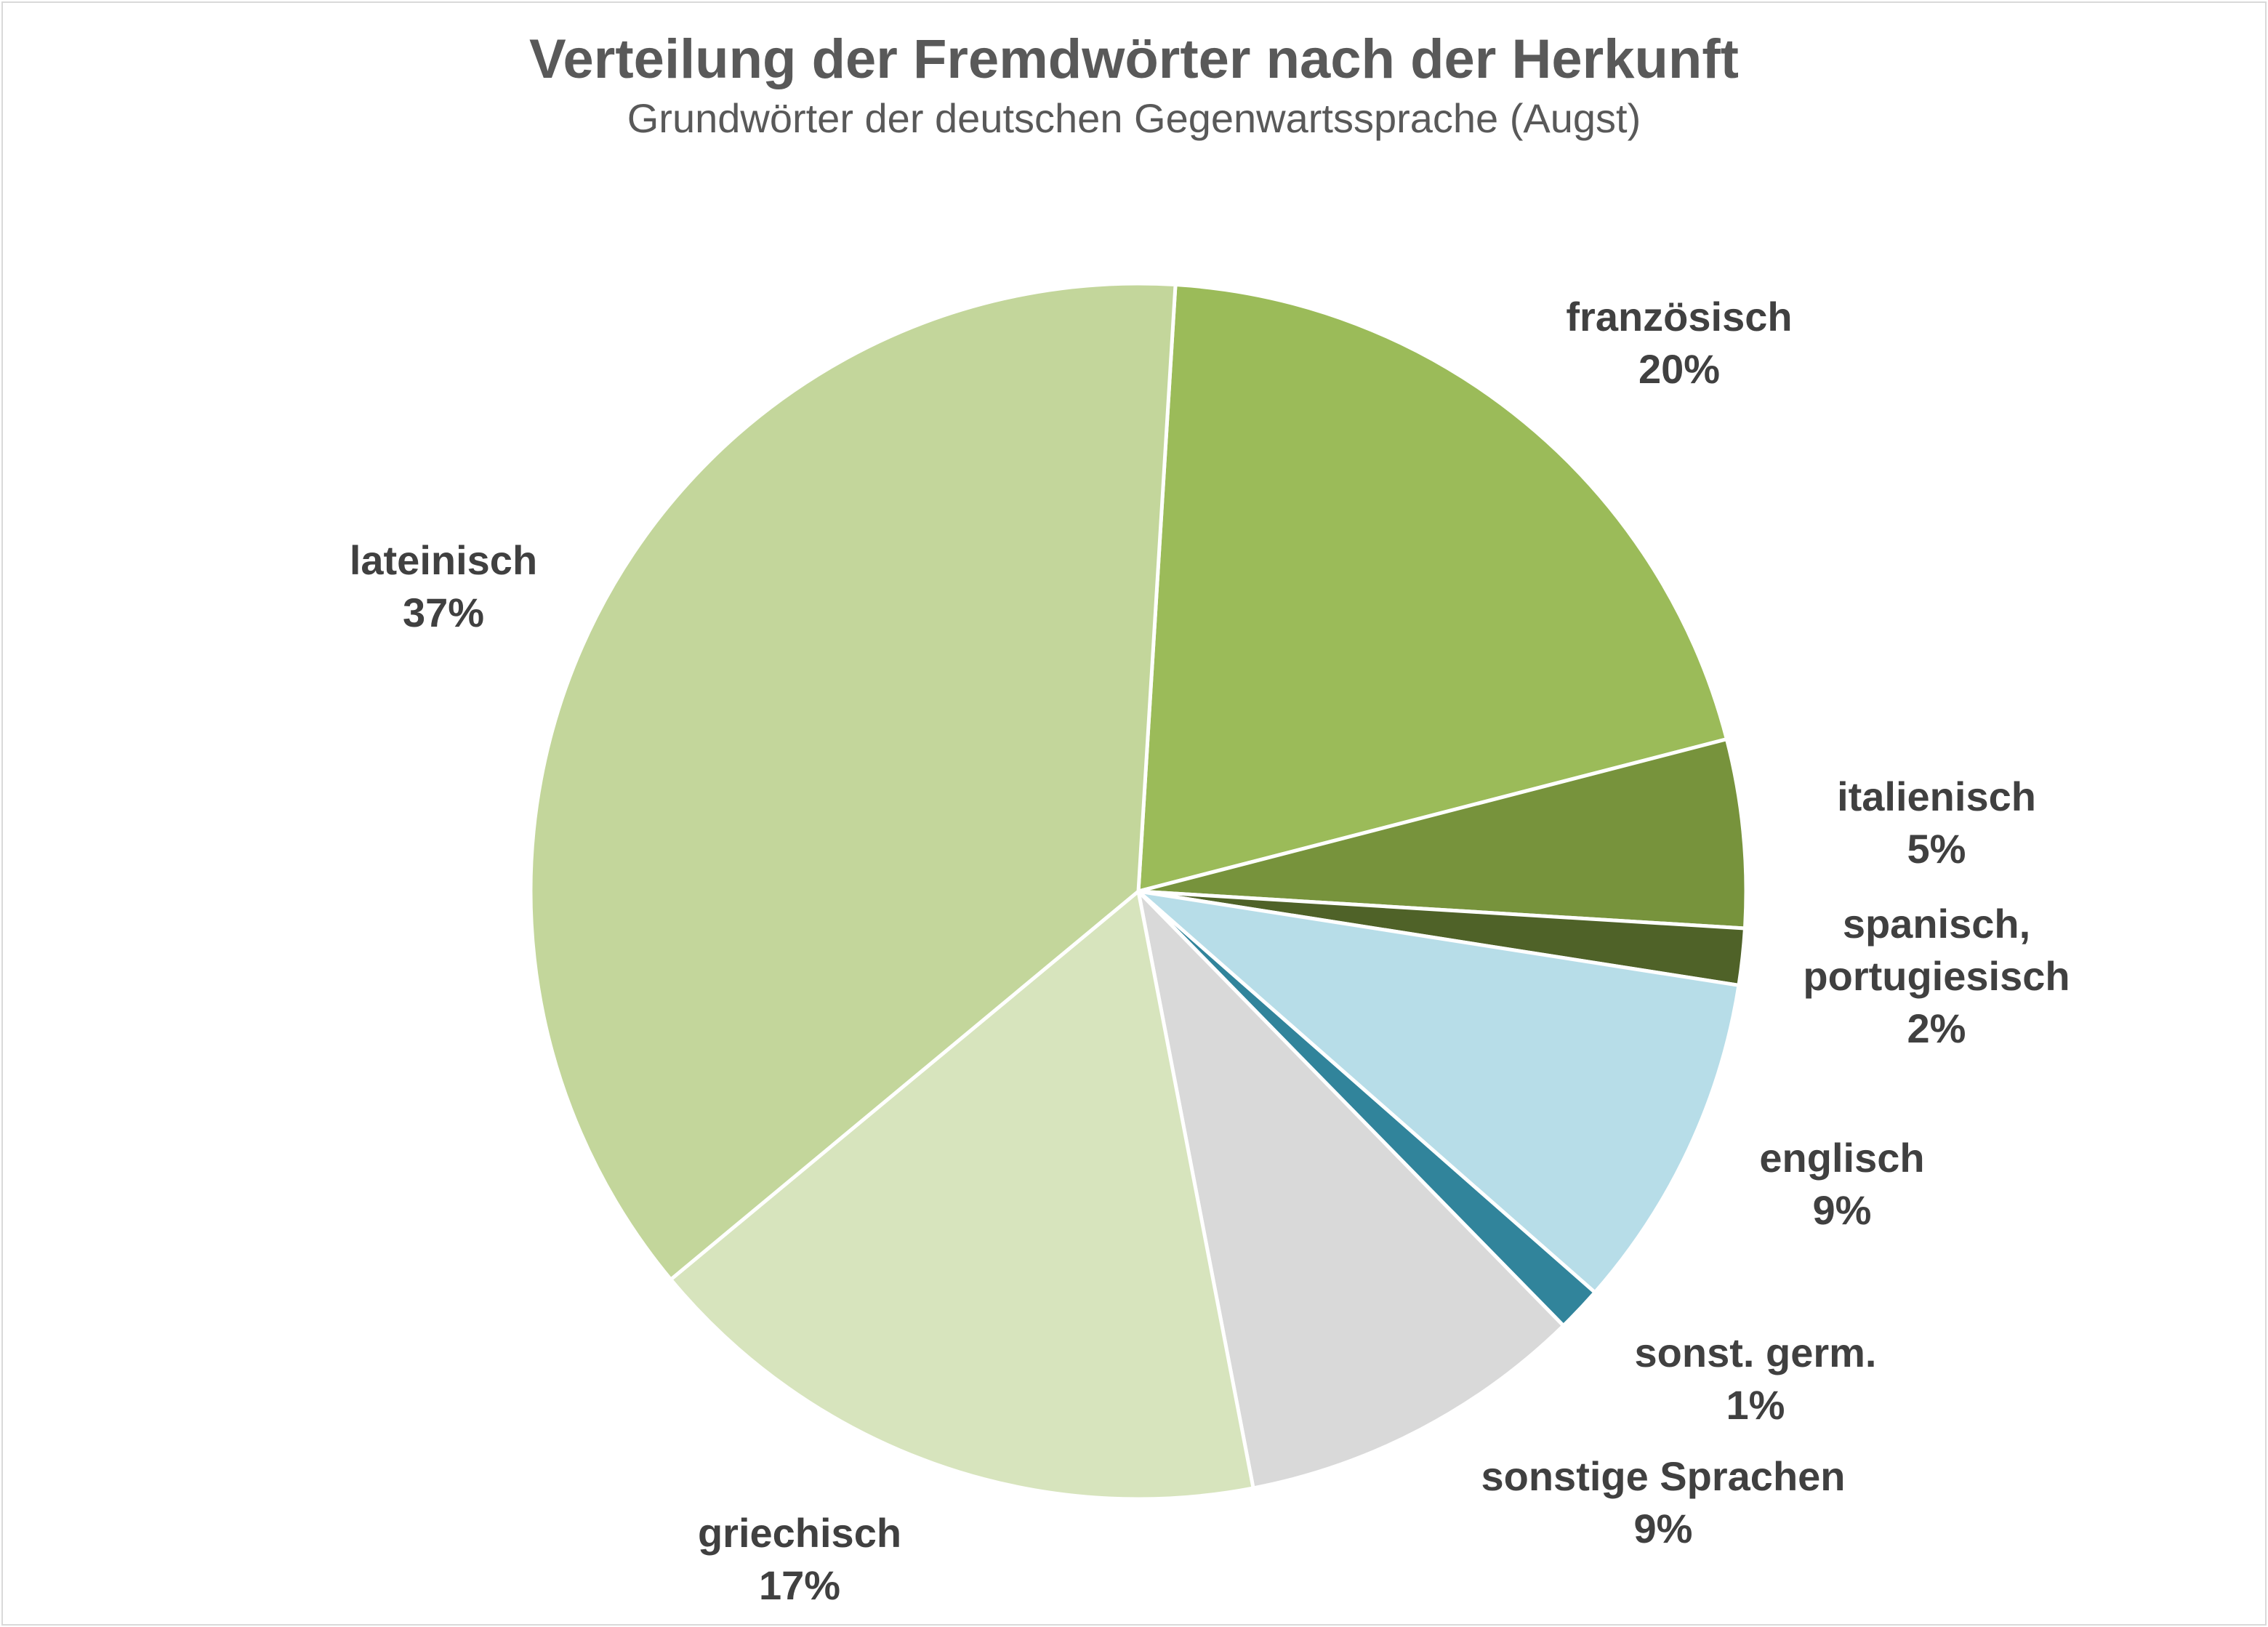  What do you see at coordinates (962, 1195) in the screenshot?
I see `pie-slice-griechisch` at bounding box center [962, 1195].